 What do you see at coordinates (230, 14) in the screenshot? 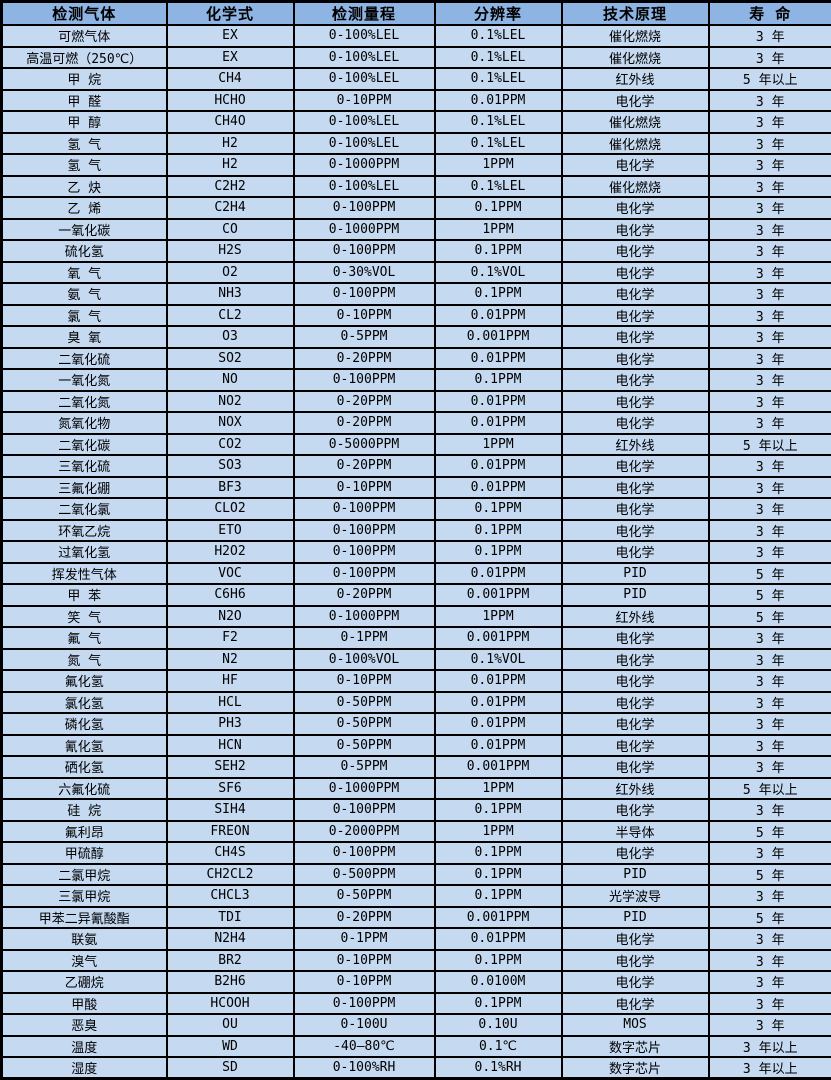
I see `column-header-formula: 化学式` at bounding box center [230, 14].